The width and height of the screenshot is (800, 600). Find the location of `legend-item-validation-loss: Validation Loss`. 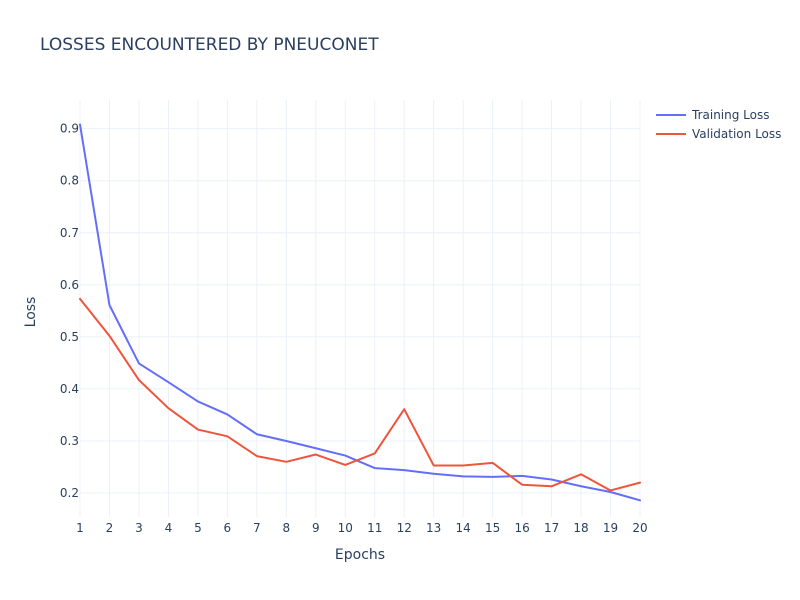

legend-item-validation-loss: Validation Loss is located at coordinates (718, 134).